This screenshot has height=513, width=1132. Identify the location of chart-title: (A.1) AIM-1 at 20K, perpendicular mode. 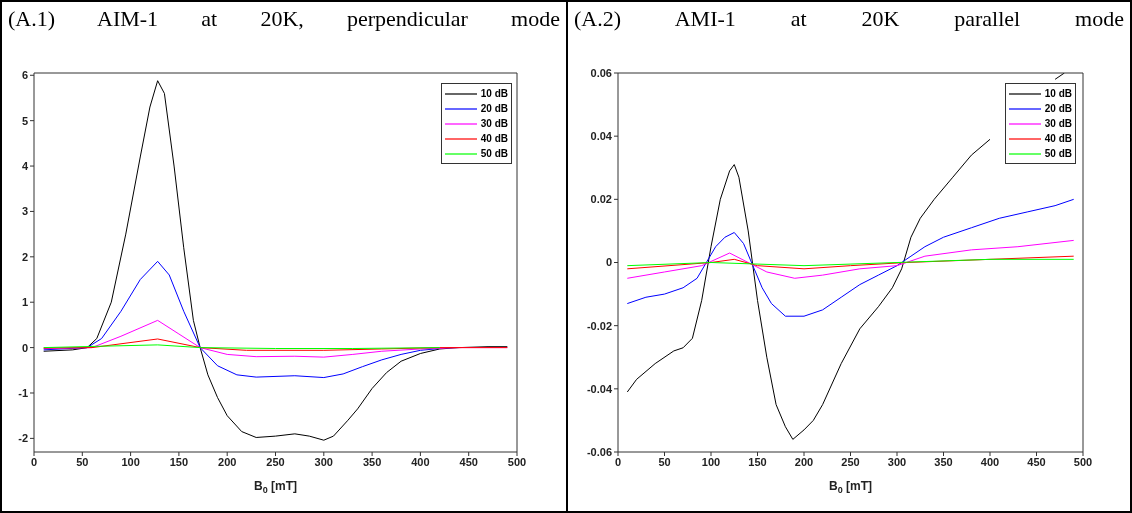
(284, 19).